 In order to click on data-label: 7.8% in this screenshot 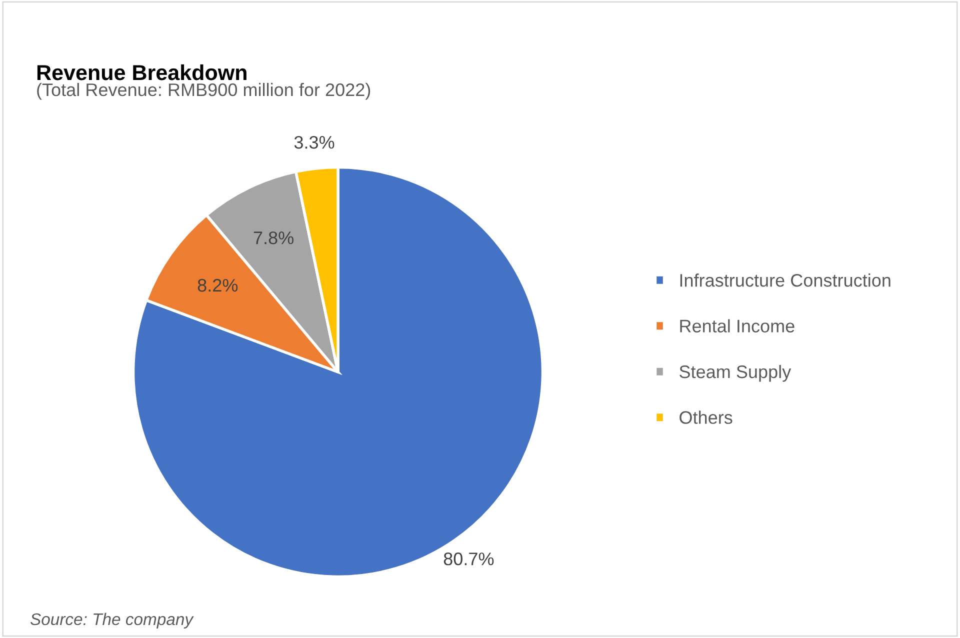, I will do `click(274, 237)`.